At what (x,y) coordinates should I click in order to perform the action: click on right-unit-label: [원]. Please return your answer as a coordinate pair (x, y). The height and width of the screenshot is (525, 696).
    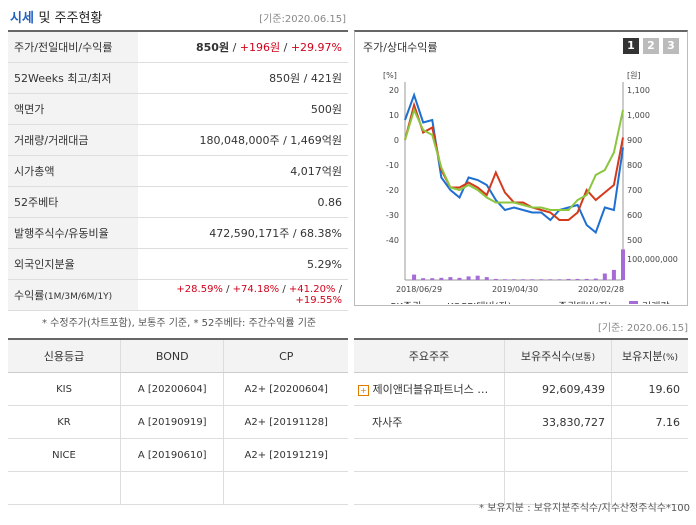
    Looking at the image, I should click on (634, 75).